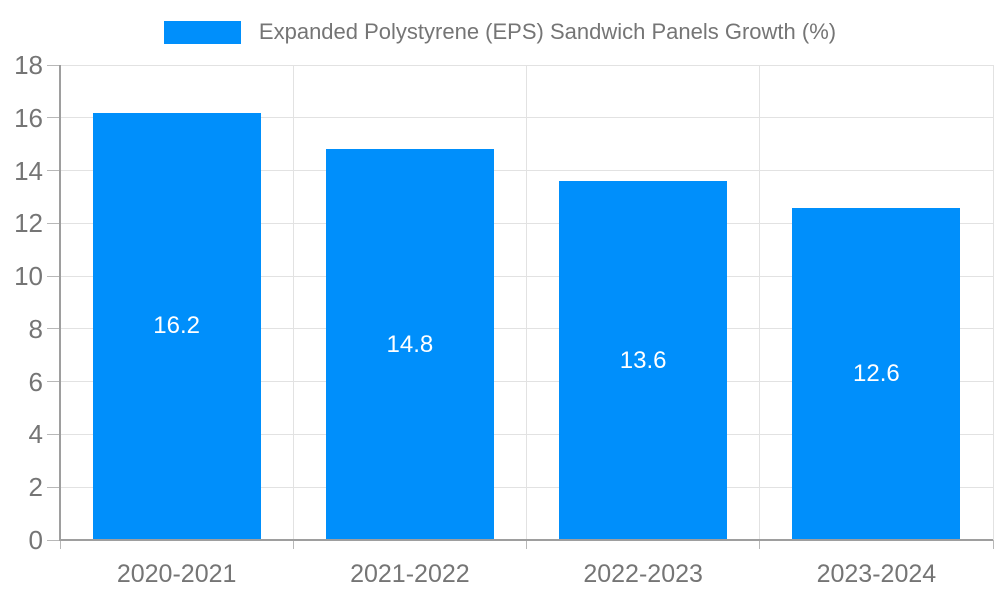  What do you see at coordinates (35, 381) in the screenshot?
I see `y-tick-label: 6` at bounding box center [35, 381].